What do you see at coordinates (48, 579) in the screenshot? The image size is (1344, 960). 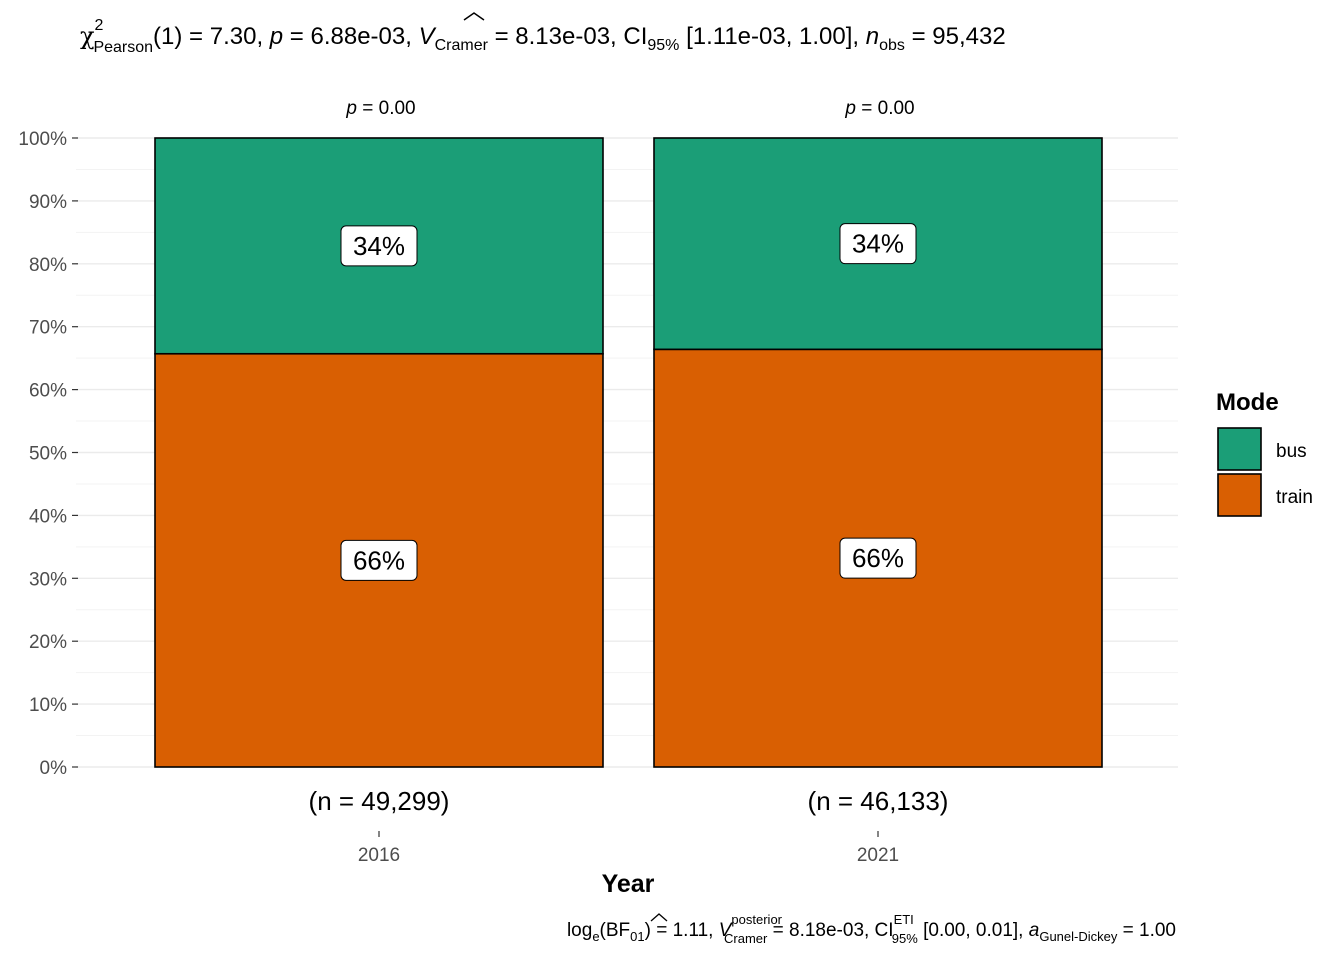 I see `y-tick-label: 30%` at bounding box center [48, 579].